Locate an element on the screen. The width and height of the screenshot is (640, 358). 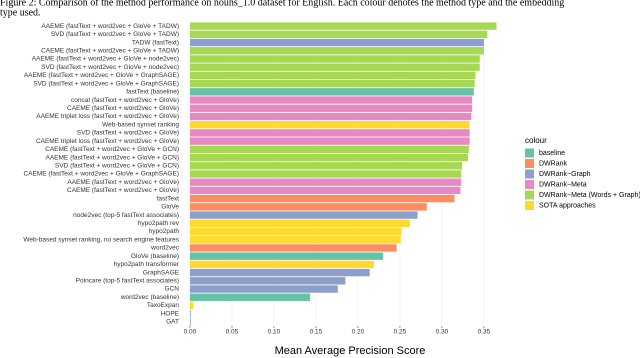
y-tick-label: hypo2path rev is located at coordinates (159, 223).